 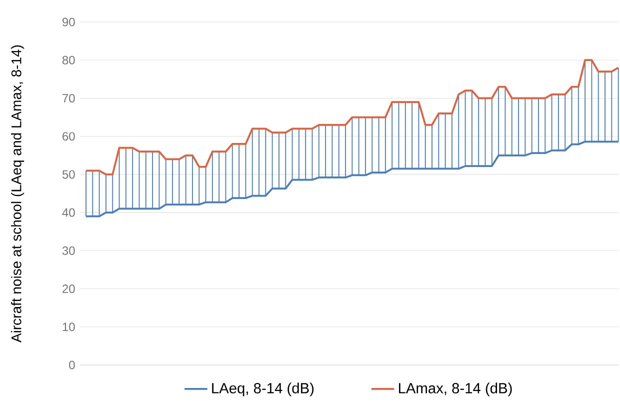 I want to click on y-tick-label: 80, so click(x=68, y=60).